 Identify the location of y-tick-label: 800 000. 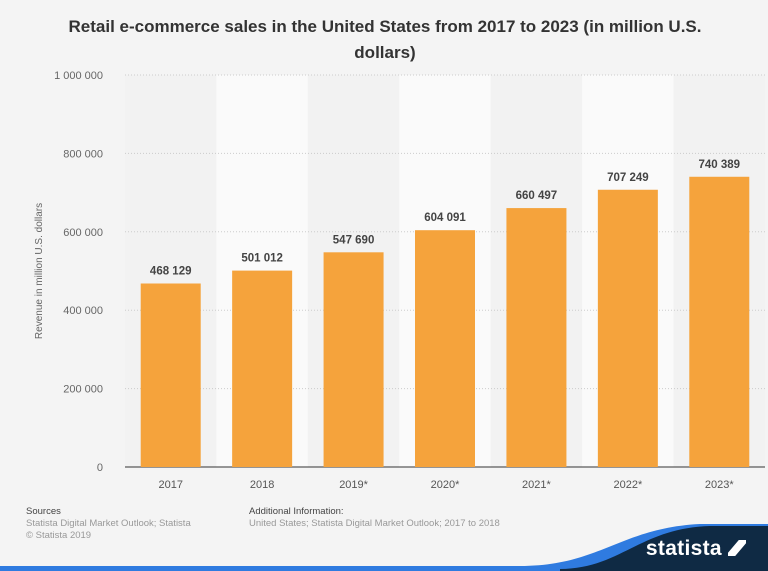
(83, 154).